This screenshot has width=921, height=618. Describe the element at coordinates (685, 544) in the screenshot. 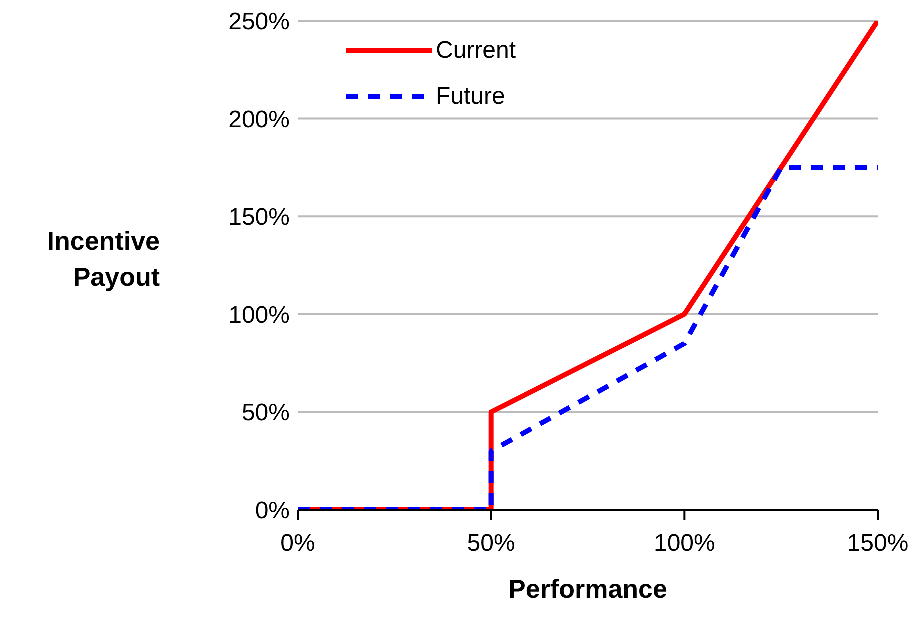

I see `x-tick-label: 100%` at that location.